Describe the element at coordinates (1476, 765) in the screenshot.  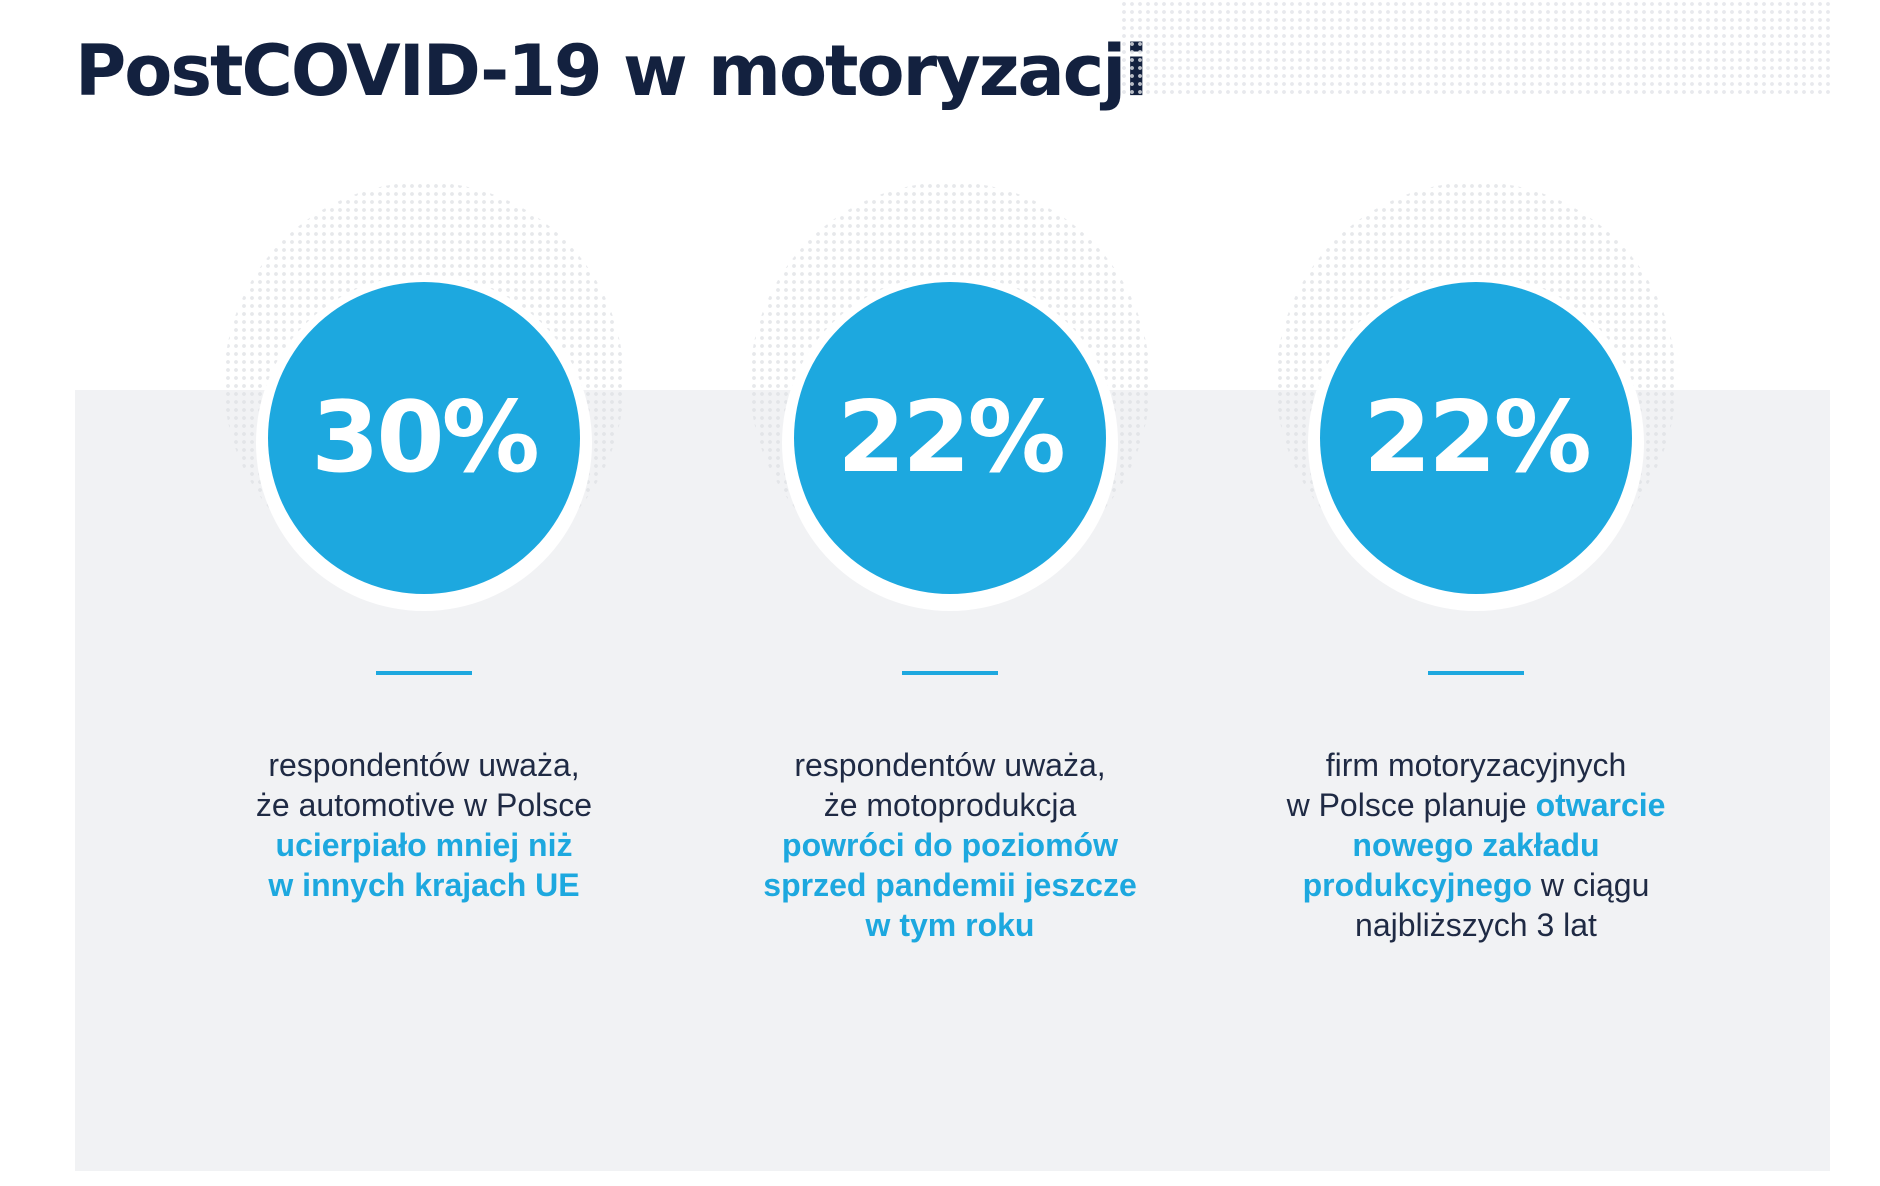
I see `description-text: firm motoryzacyjnych` at that location.